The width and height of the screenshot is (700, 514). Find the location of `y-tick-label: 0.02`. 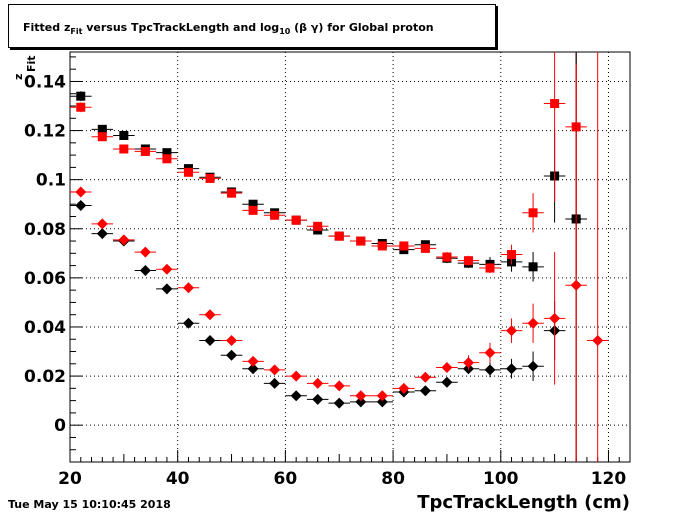

y-tick-label: 0.02 is located at coordinates (45, 377).